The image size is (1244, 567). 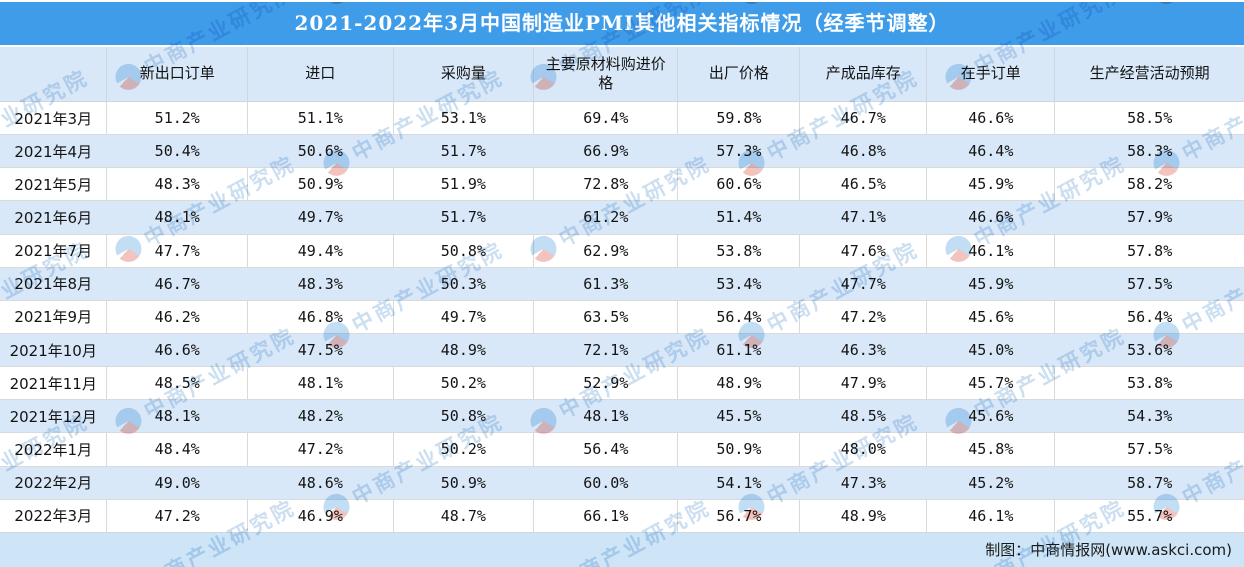 I want to click on cell: 46.4%, so click(x=991, y=151).